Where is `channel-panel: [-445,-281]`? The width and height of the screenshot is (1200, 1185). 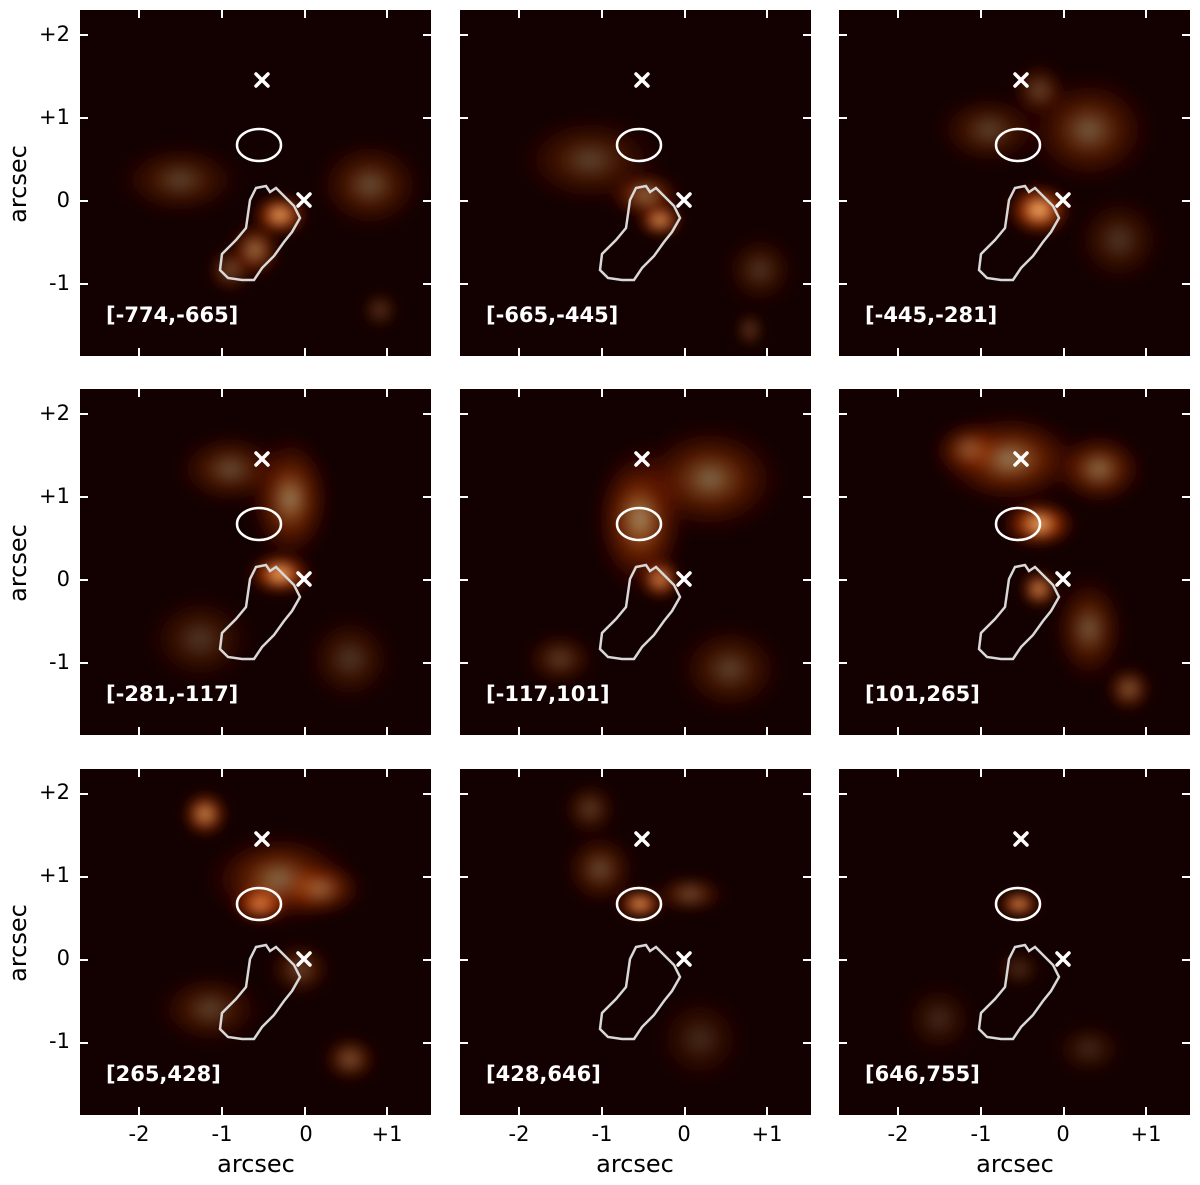 channel-panel: [-445,-281] is located at coordinates (1014, 183).